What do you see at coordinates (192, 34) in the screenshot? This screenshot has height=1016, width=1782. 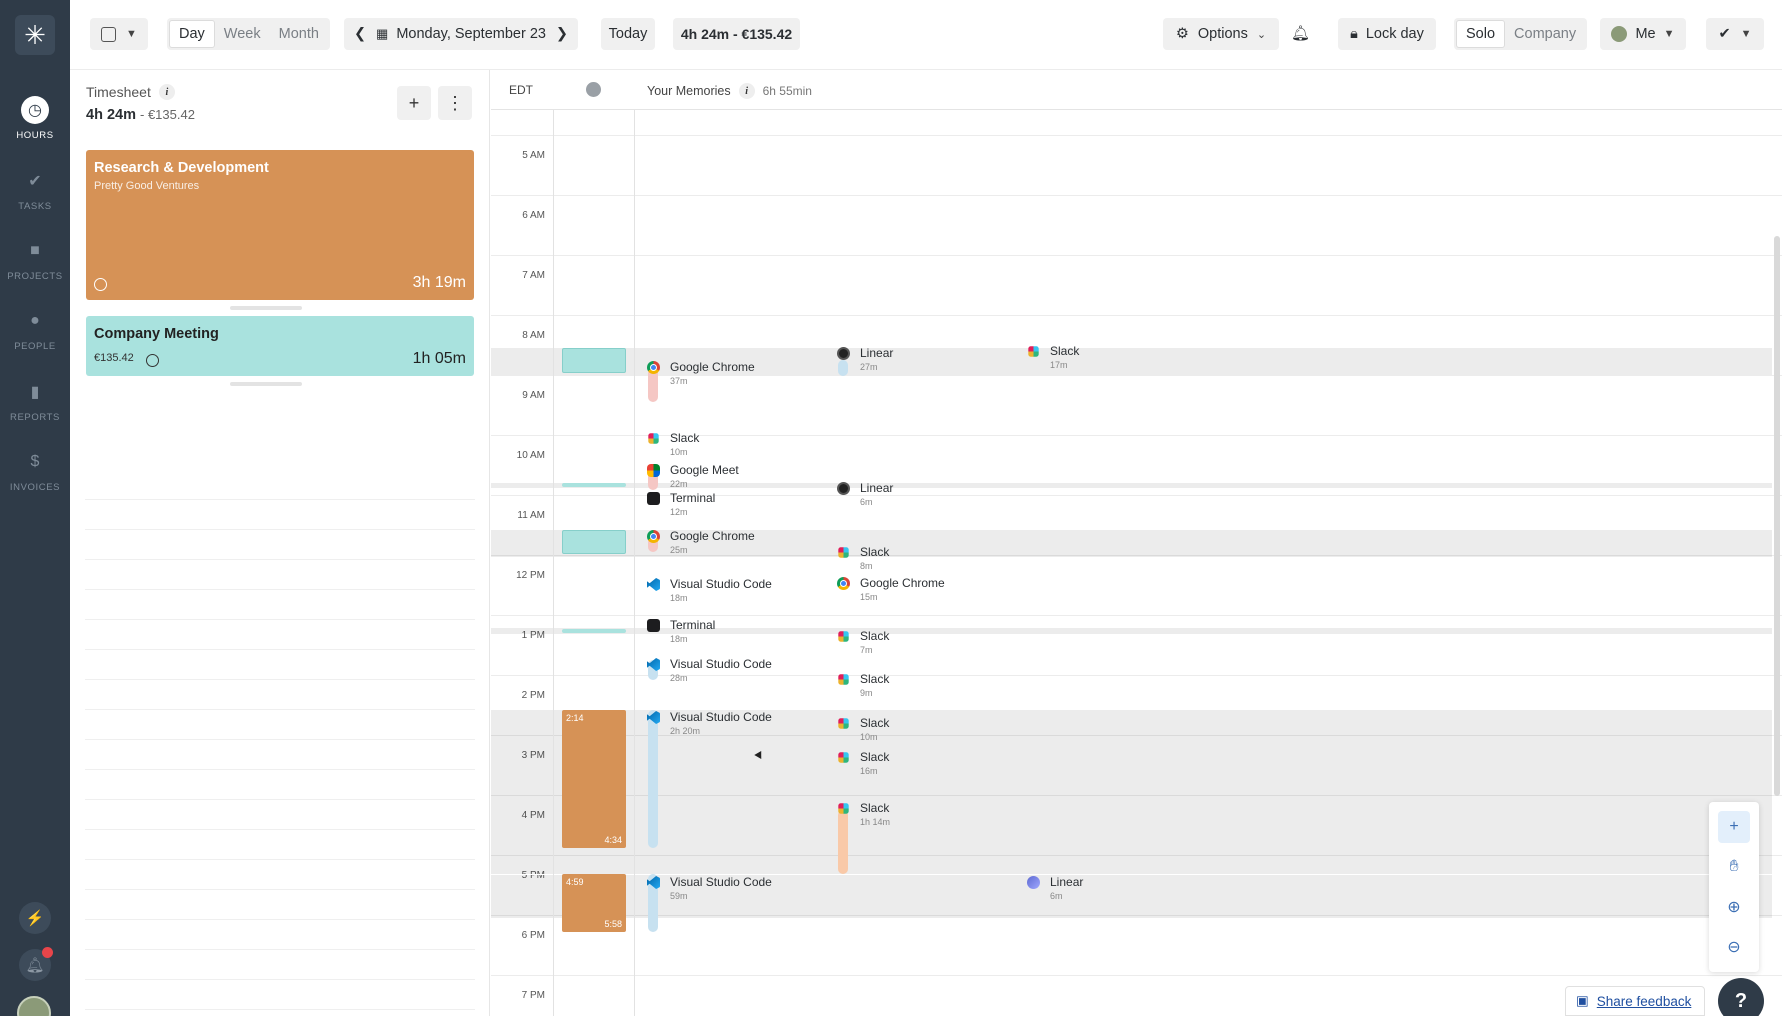 I see `view-day-tab: Day` at bounding box center [192, 34].